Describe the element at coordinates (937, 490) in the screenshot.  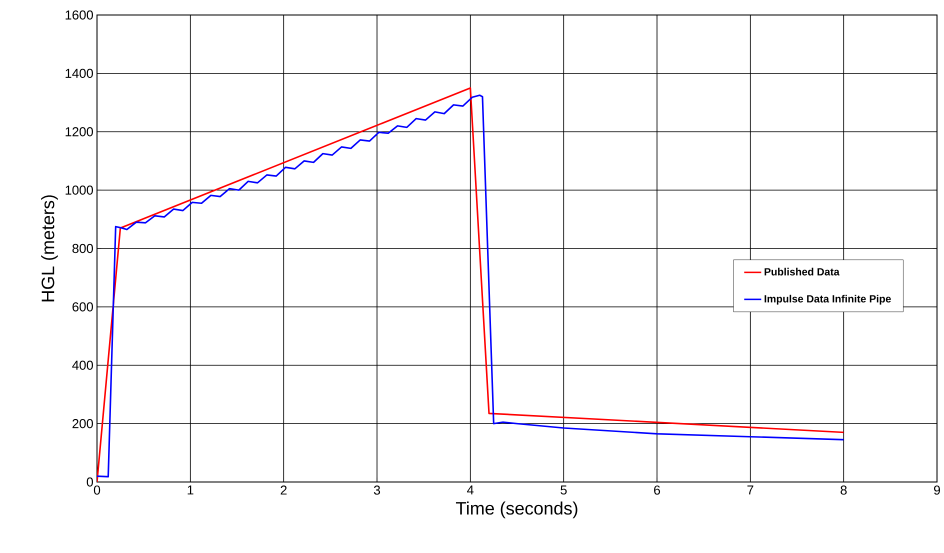
I see `x-tick-label: 9` at that location.